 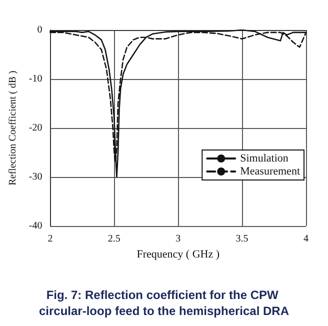 What do you see at coordinates (164, 303) in the screenshot?
I see `text: Fig. 7: Reflection coefficient for the CPW circular-loop feed to the hemispherical DRA` at bounding box center [164, 303].